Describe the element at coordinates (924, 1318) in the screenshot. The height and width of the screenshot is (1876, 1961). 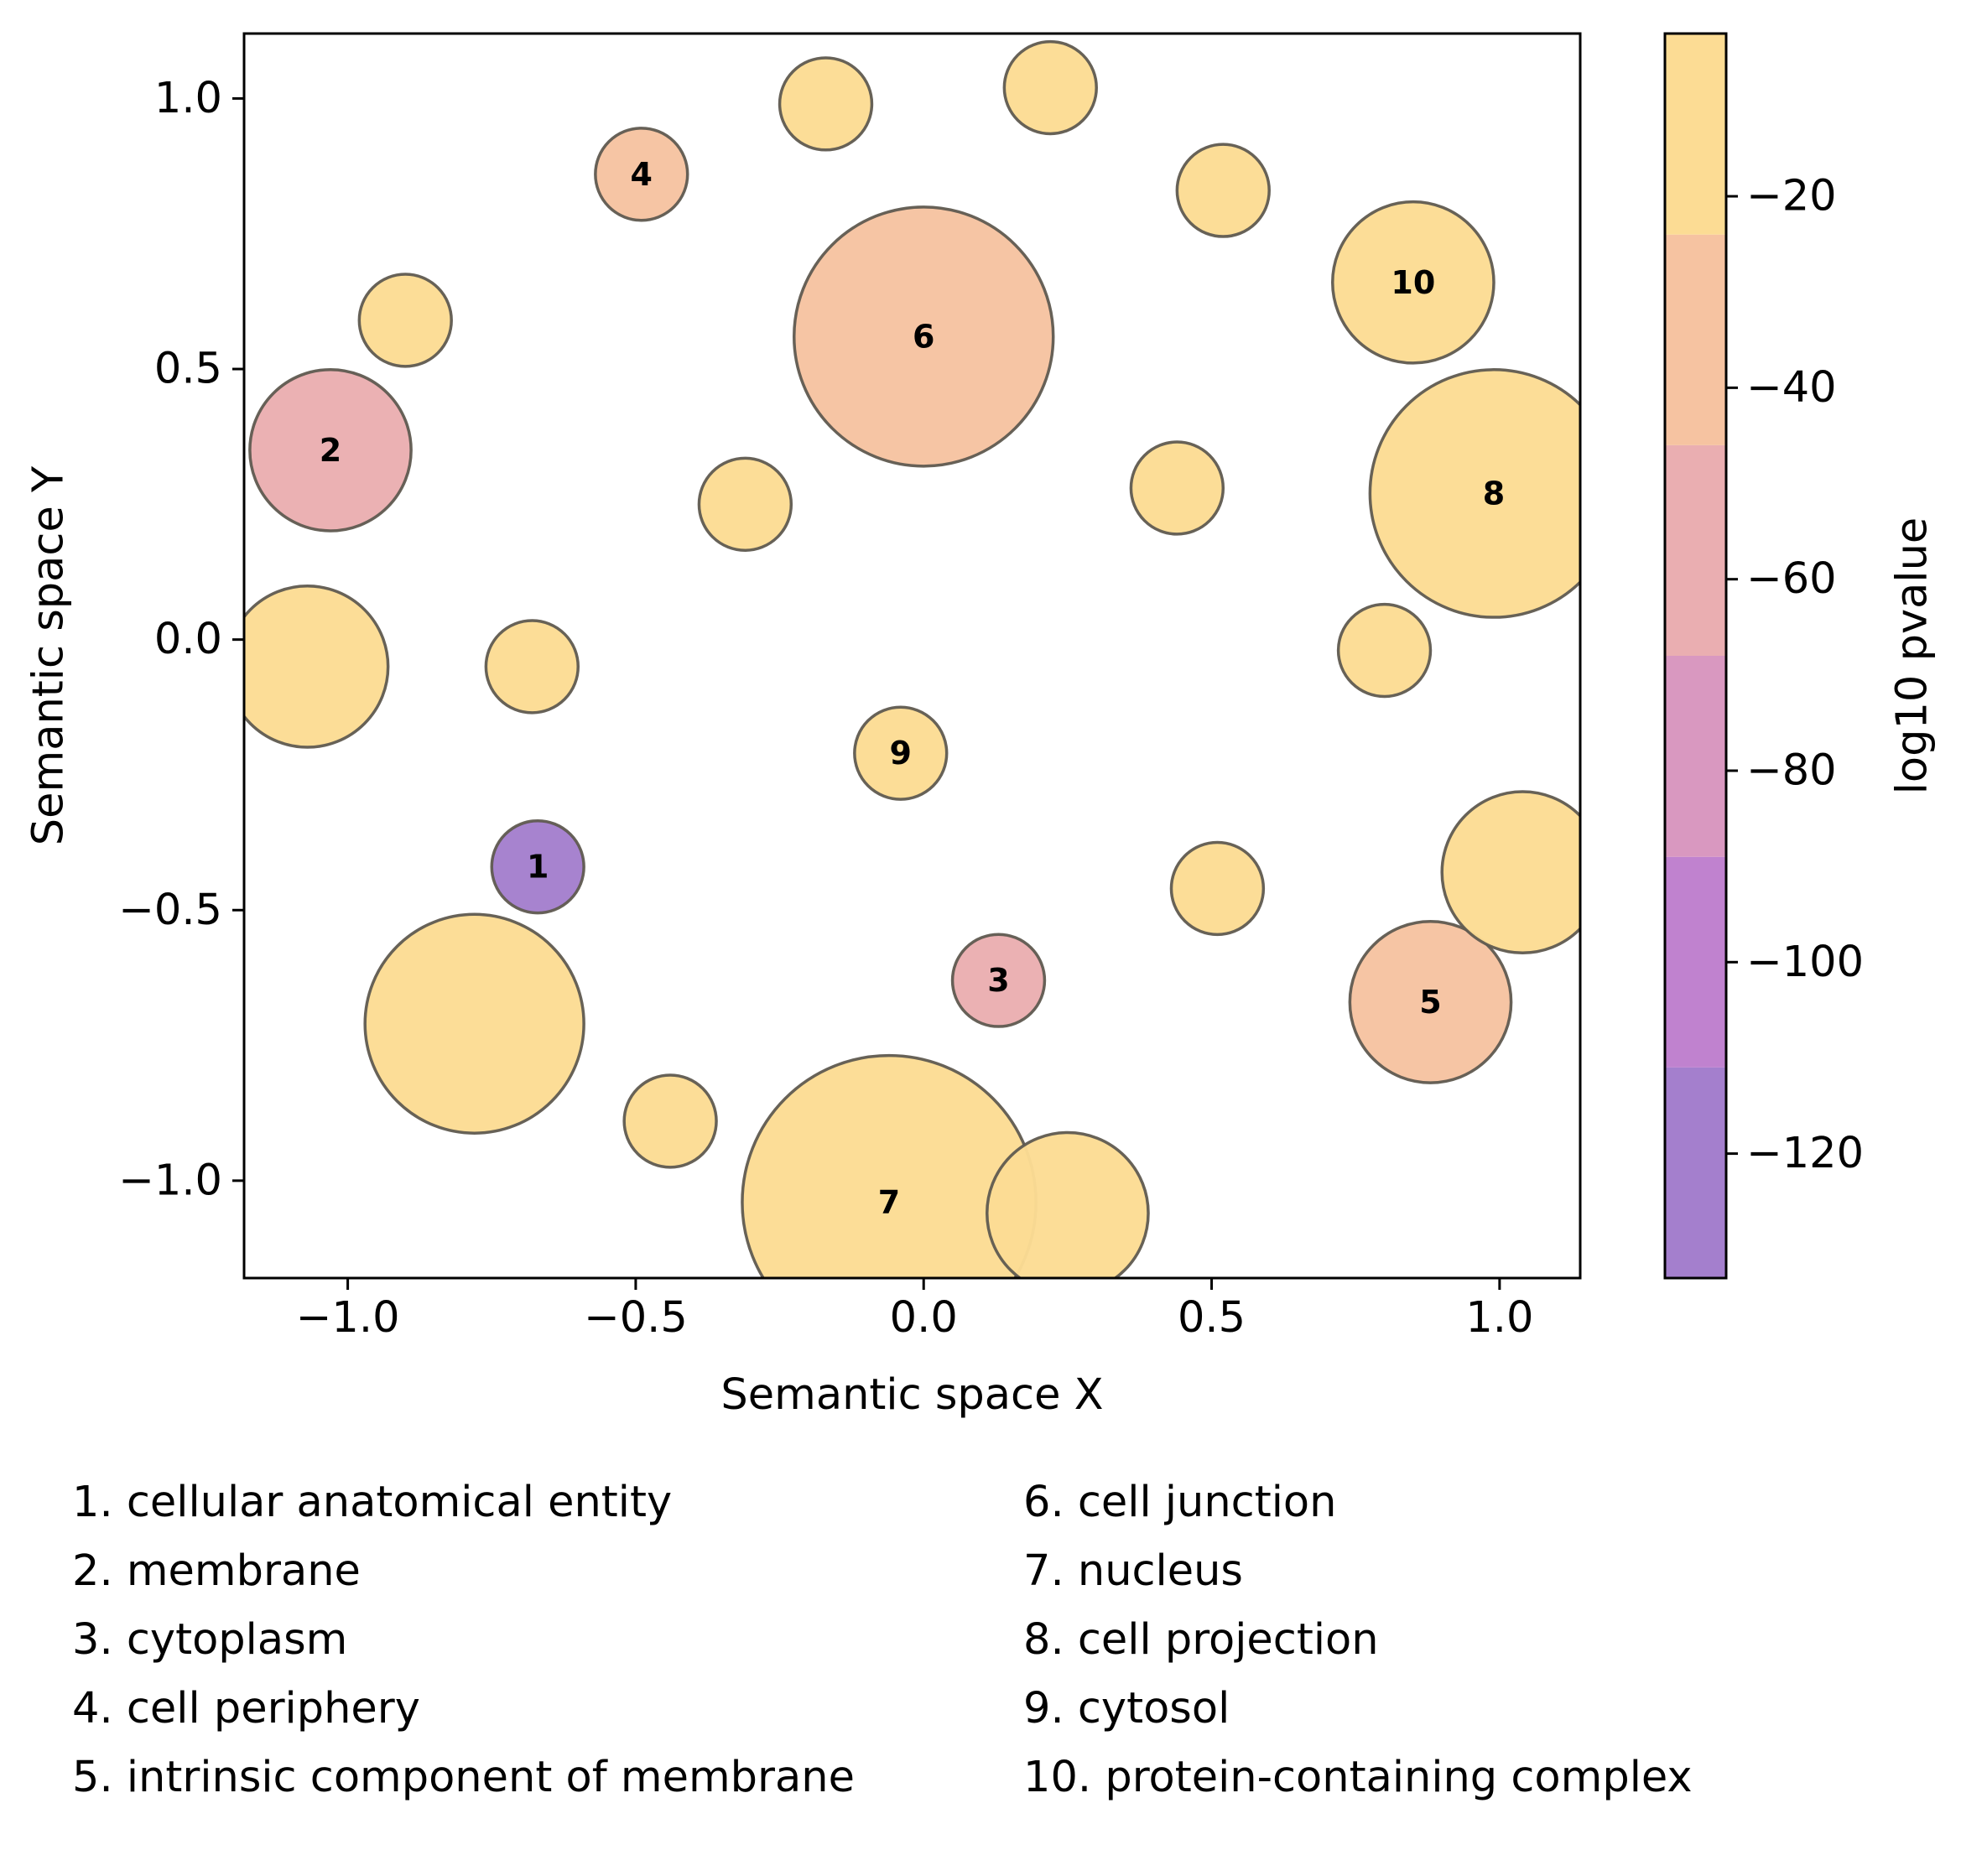
I see `x-tick-label: 0.0` at that location.